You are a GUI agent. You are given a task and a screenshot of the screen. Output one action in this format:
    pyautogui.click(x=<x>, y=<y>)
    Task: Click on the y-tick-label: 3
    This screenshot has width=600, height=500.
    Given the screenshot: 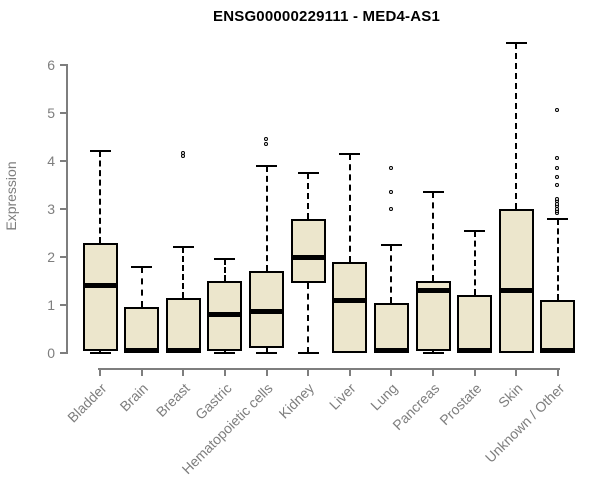 What is the action you would take?
    pyautogui.click(x=51, y=209)
    